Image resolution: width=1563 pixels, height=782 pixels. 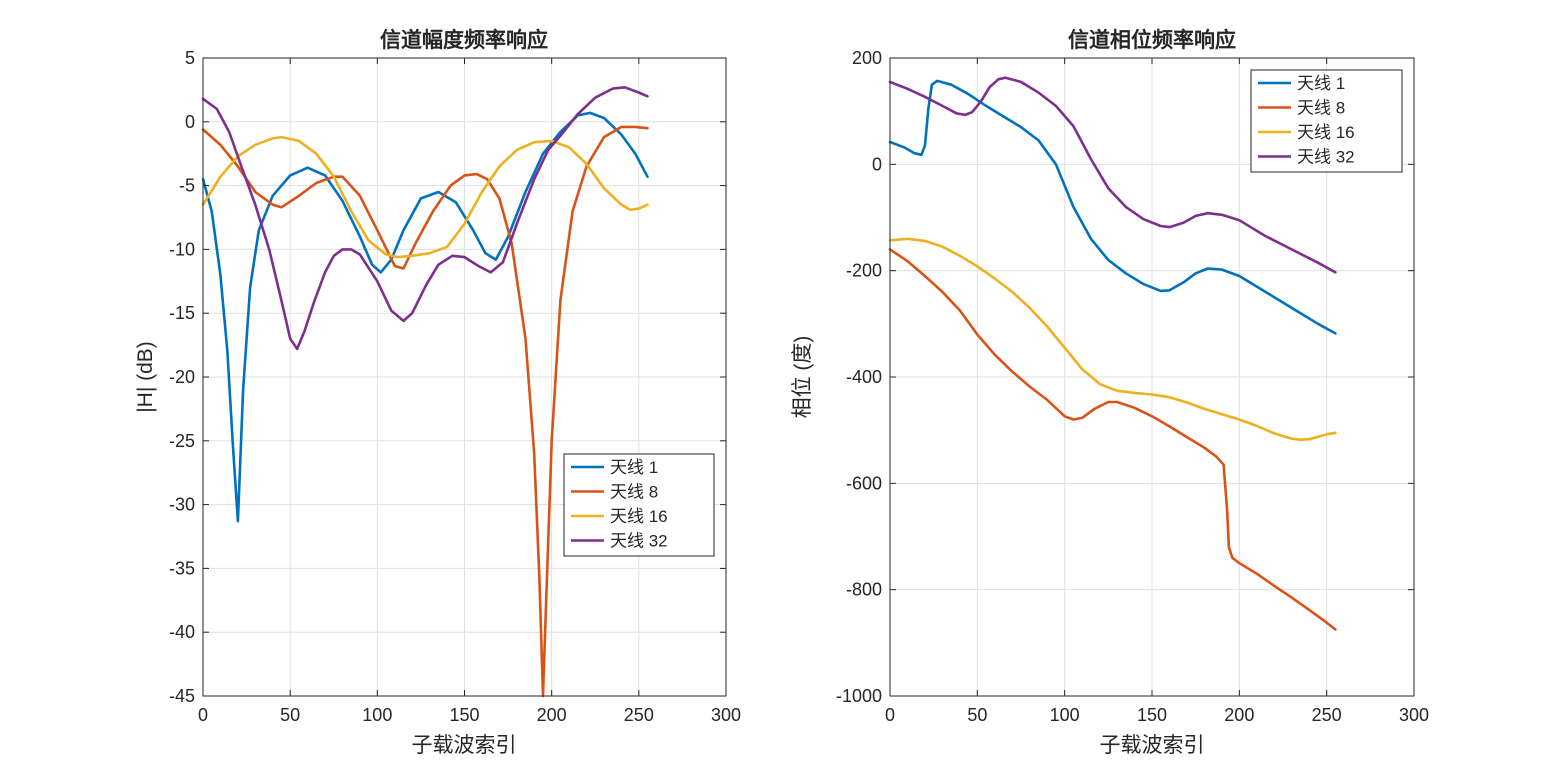 What do you see at coordinates (802, 377) in the screenshot?
I see `y-axis-label: 相位 (度)` at bounding box center [802, 377].